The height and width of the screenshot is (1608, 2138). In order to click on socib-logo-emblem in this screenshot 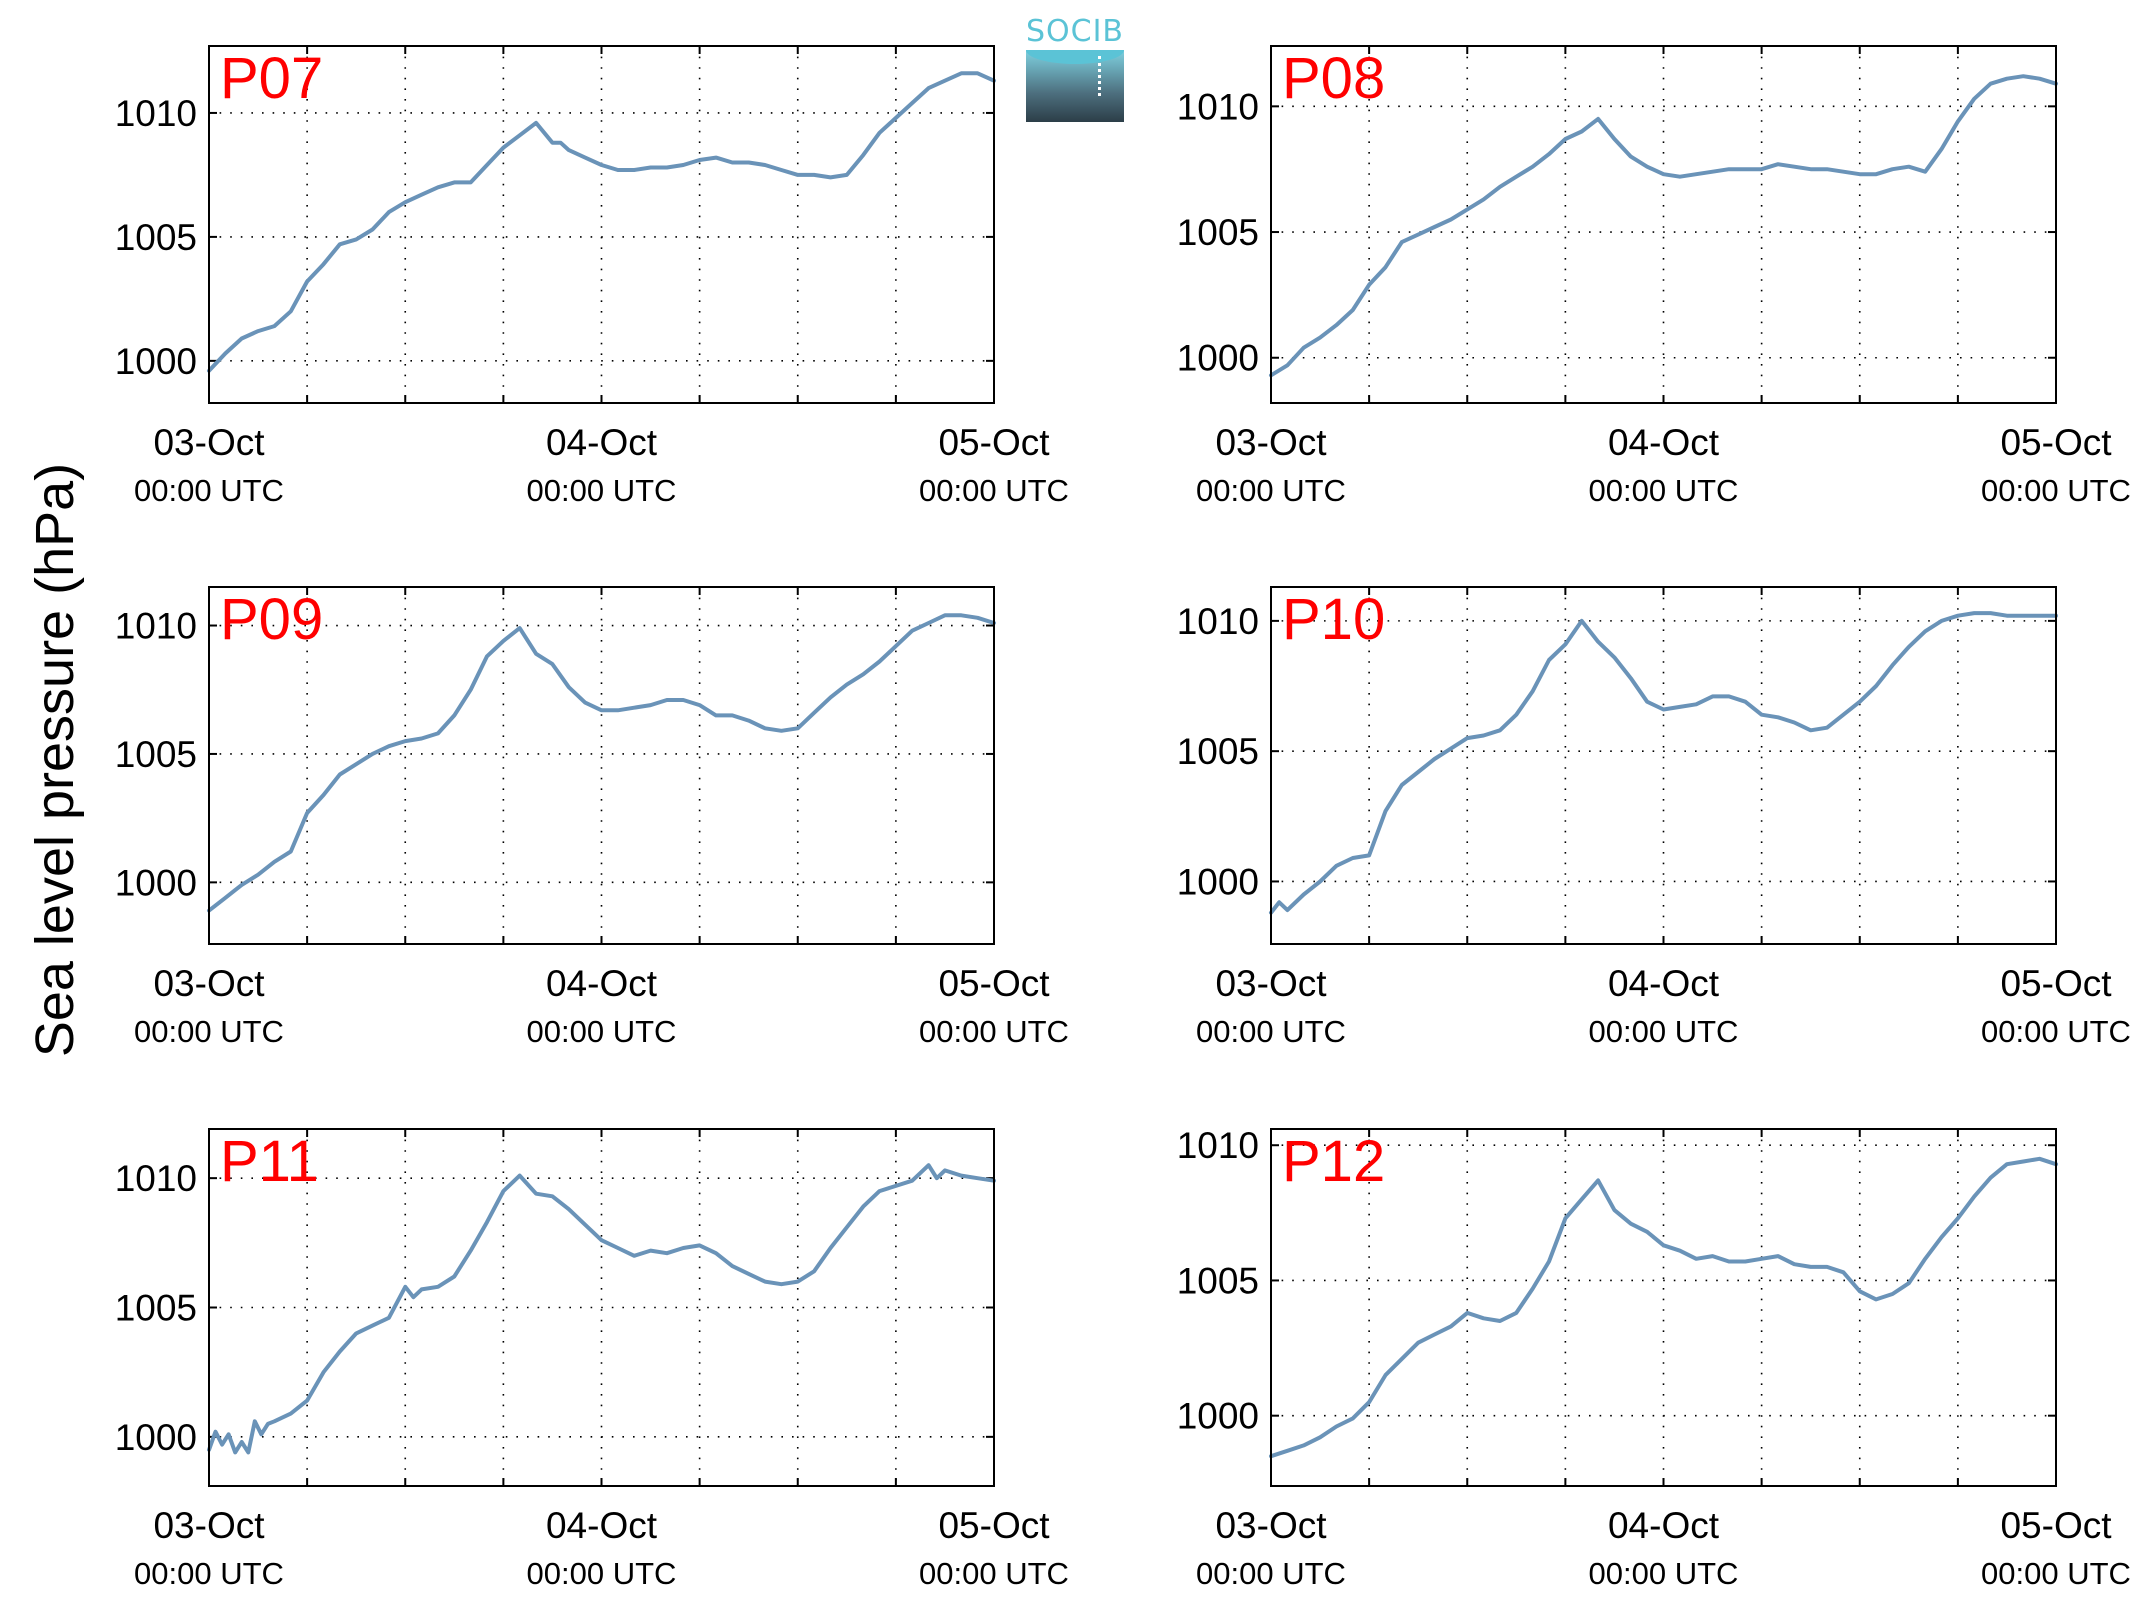, I will do `click(1075, 86)`.